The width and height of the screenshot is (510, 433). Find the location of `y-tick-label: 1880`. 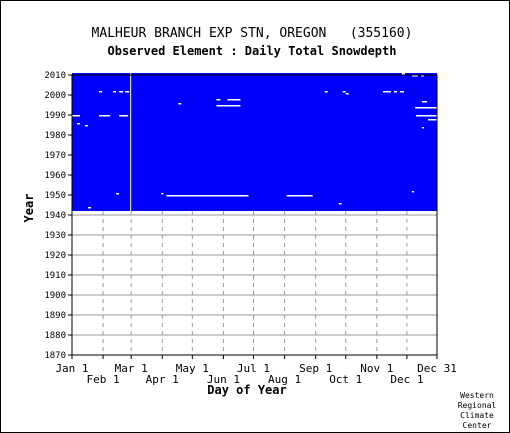

y-tick-label: 1880 is located at coordinates (55, 336).